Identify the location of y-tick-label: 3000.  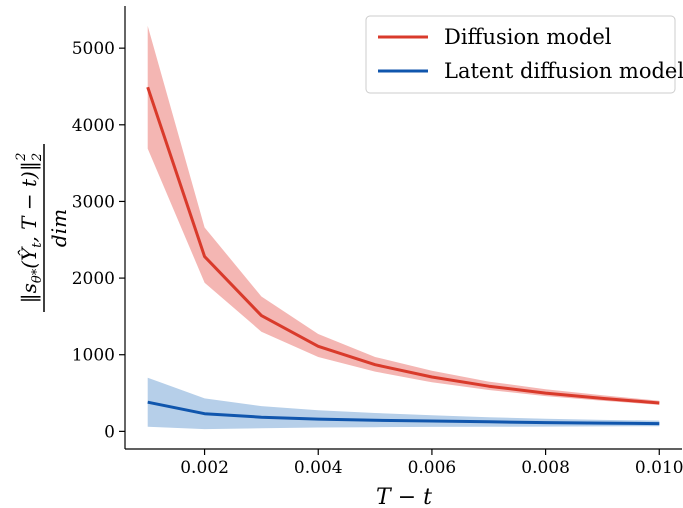
(93, 202).